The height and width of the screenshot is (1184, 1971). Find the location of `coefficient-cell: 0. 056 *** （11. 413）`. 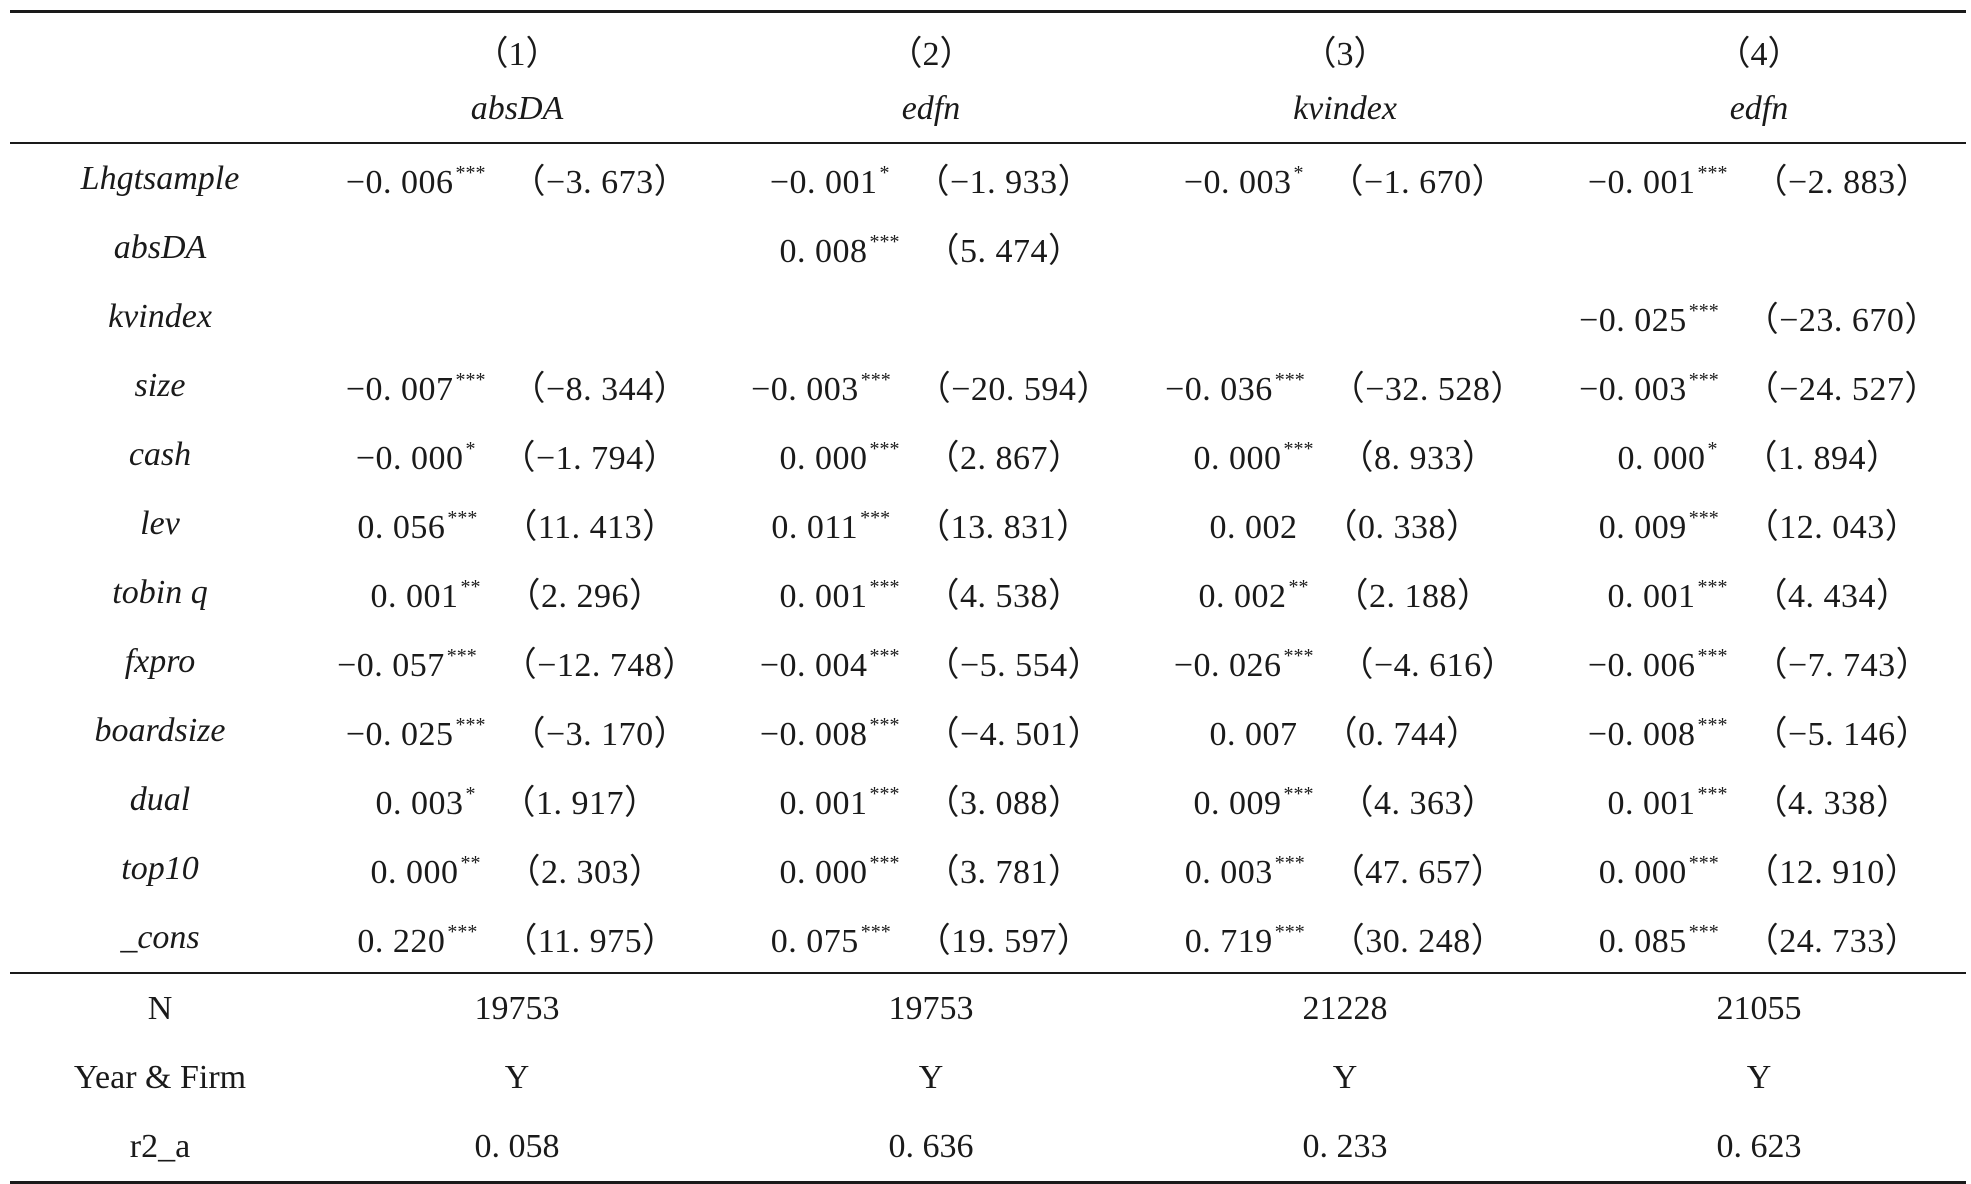

coefficient-cell: 0. 056 *** （11. 413） is located at coordinates (517, 523).